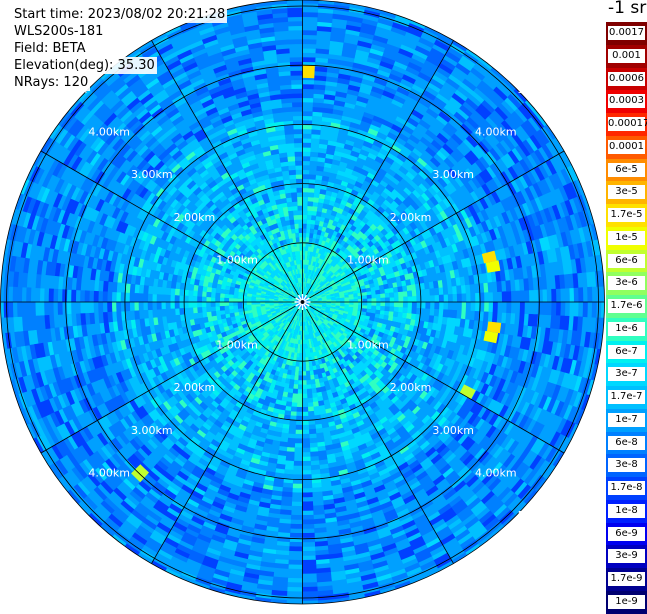 This screenshot has width=647, height=614. I want to click on colorbar-level: 0.0001, so click(626, 147).